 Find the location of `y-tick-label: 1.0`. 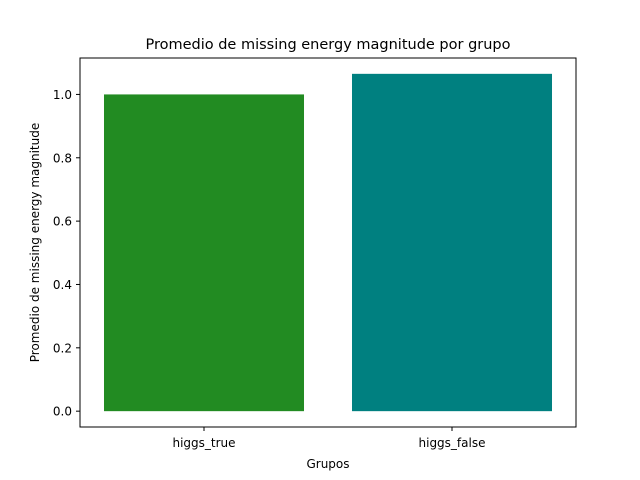

y-tick-label: 1.0 is located at coordinates (62, 95).